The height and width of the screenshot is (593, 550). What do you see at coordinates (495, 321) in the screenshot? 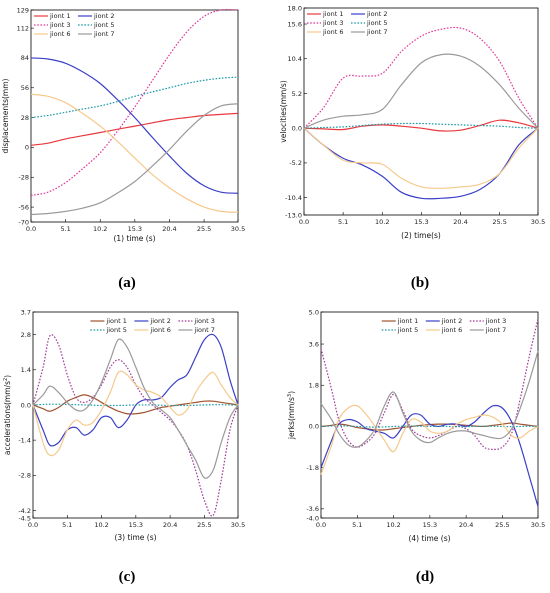
I see `legend-label-acc3: jiont 3` at bounding box center [495, 321].